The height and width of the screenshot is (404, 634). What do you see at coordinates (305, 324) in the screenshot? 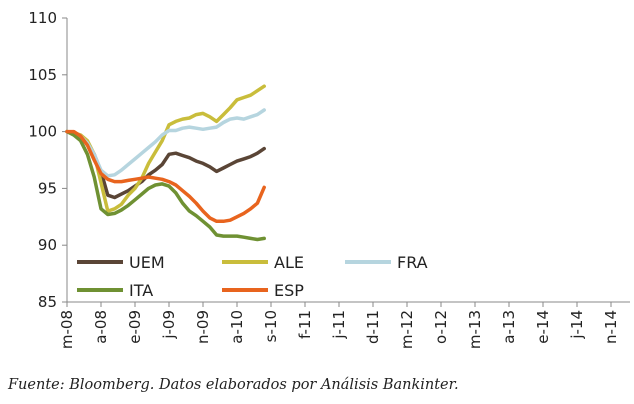
I see `x-tick-label: f-11` at bounding box center [305, 324].